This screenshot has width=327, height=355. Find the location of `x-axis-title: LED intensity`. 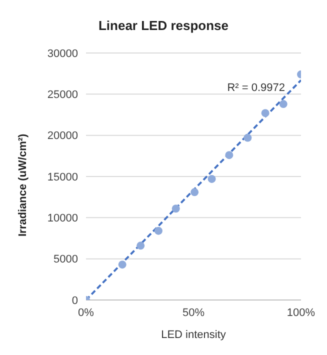

x-axis-title: LED intensity is located at coordinates (193, 335).